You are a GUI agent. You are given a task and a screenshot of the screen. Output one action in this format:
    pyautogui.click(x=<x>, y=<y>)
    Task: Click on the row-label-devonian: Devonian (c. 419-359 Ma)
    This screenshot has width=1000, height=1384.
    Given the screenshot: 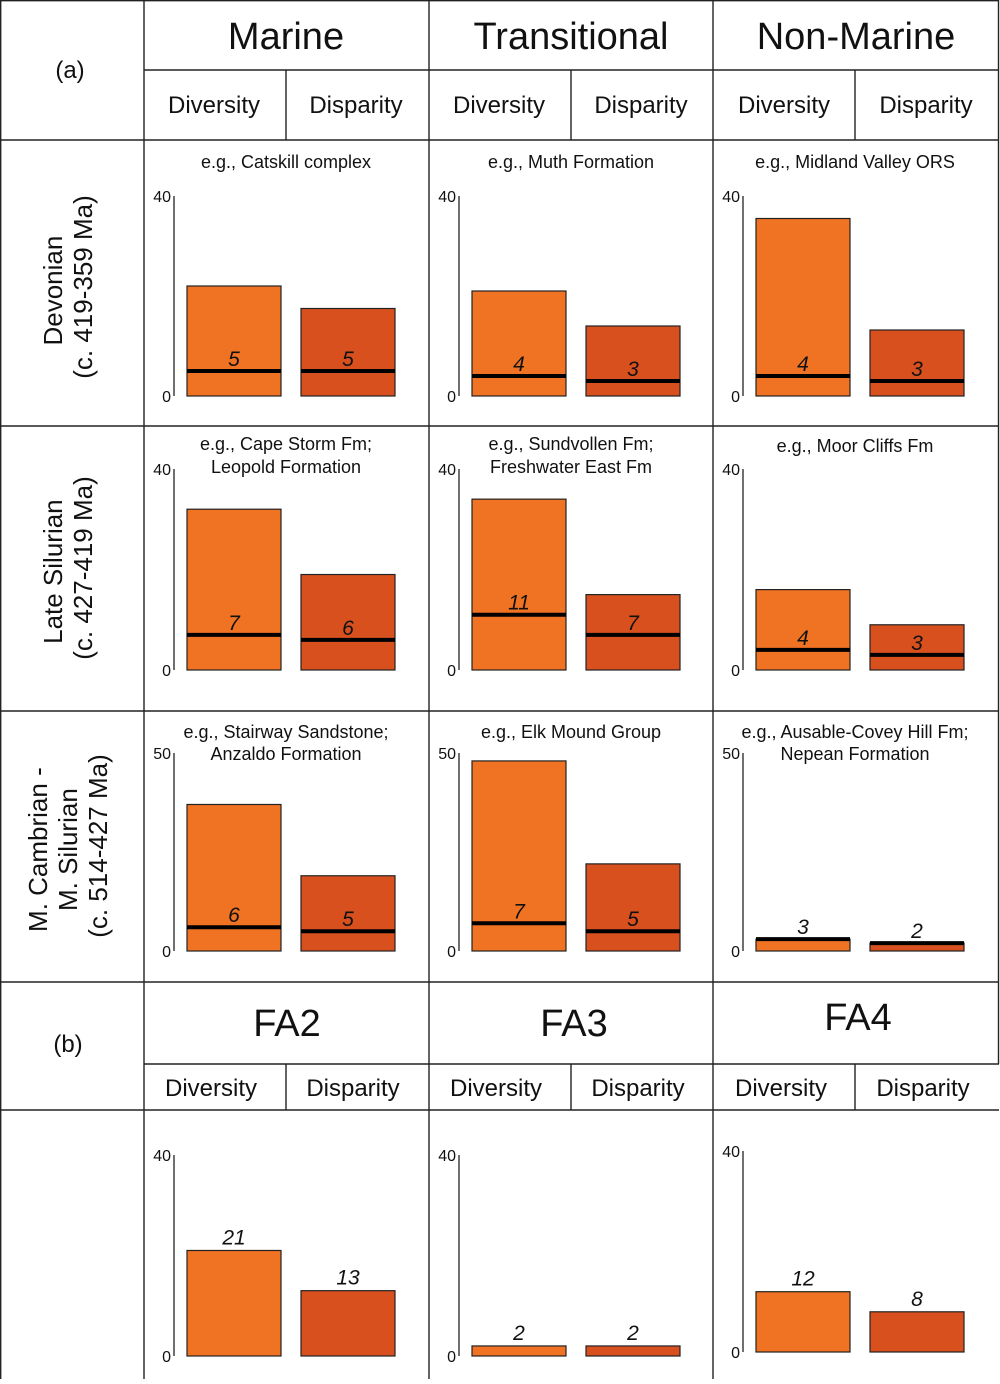 What is the action you would take?
    pyautogui.click(x=68, y=287)
    